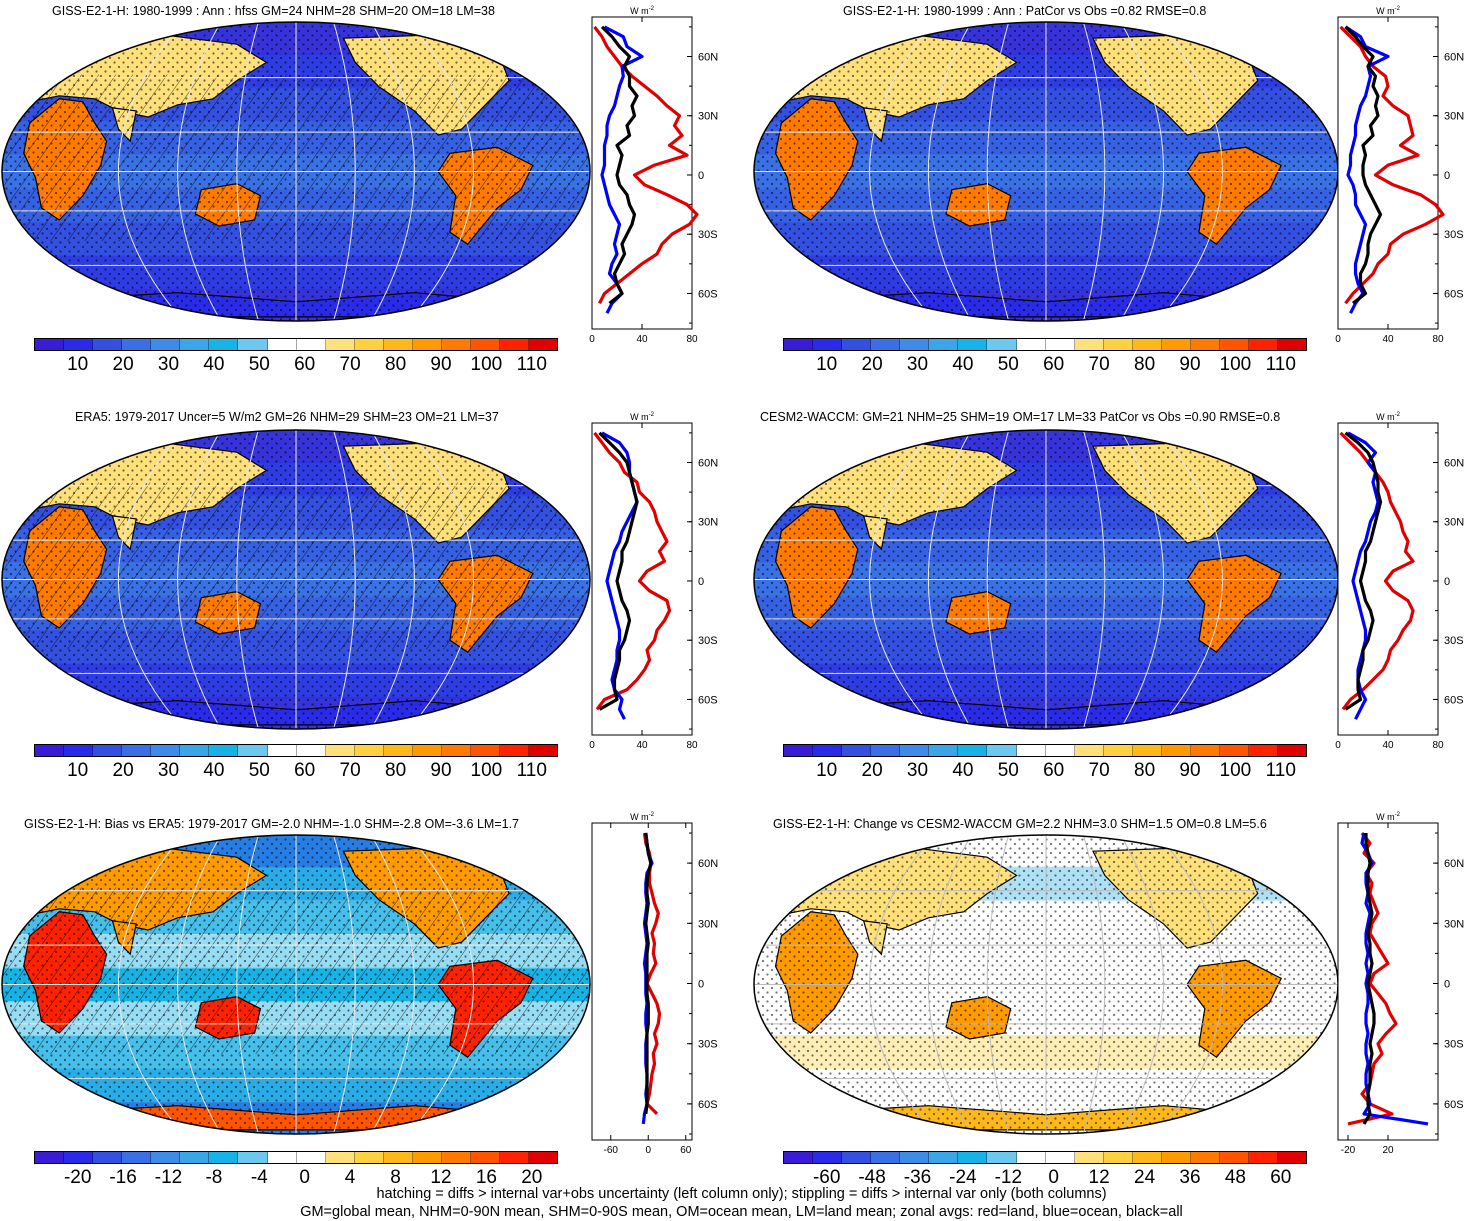 The image size is (1483, 1221). What do you see at coordinates (531, 364) in the screenshot?
I see `colorbar-tick-label: 110` at bounding box center [531, 364].